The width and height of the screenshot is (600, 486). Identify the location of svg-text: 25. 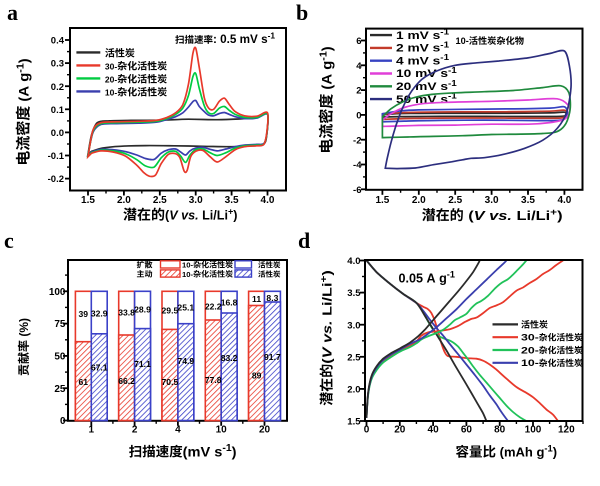
(60, 389).